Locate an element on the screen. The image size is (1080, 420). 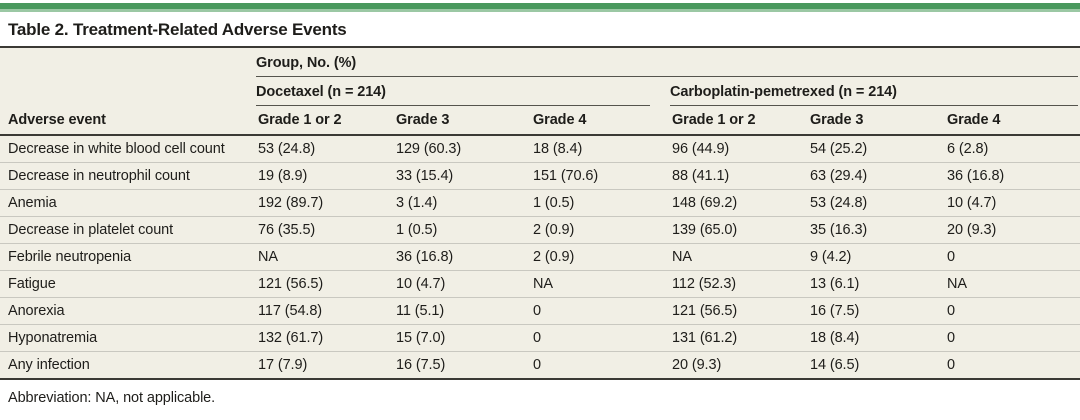
cell-value: 88 (41.1) is located at coordinates (731, 176).